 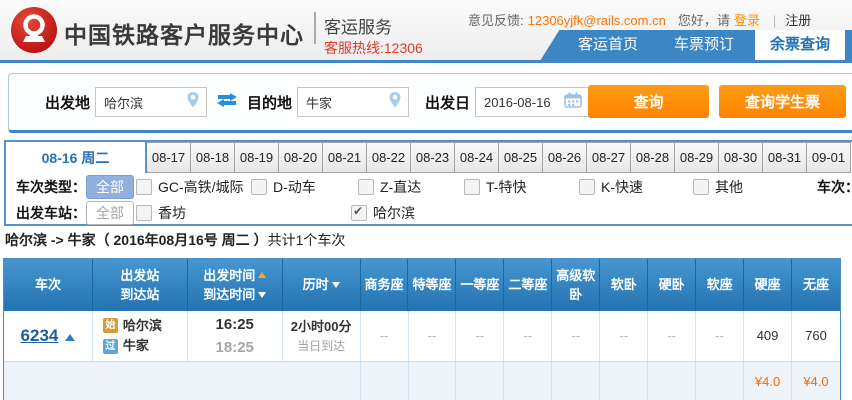 I want to click on price-merged-cell, so click(x=182, y=381).